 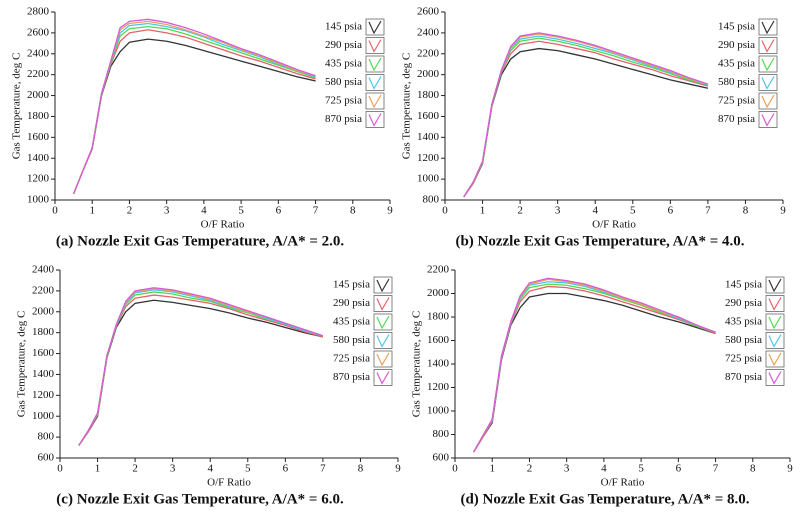 What do you see at coordinates (38, 12) in the screenshot?
I see `y-tick-label: 2800` at bounding box center [38, 12].